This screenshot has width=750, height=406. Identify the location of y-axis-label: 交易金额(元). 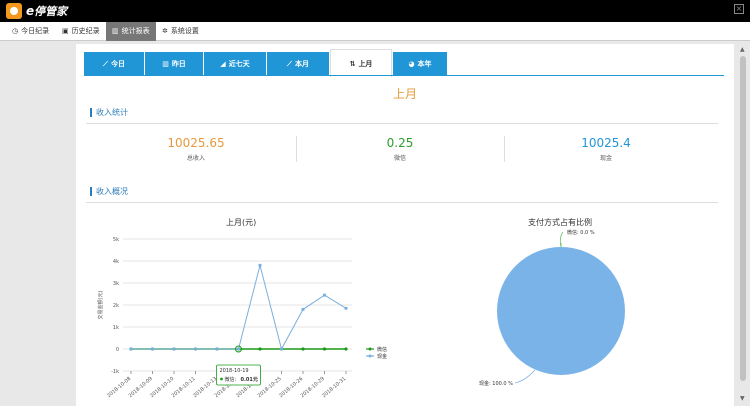
(100, 305).